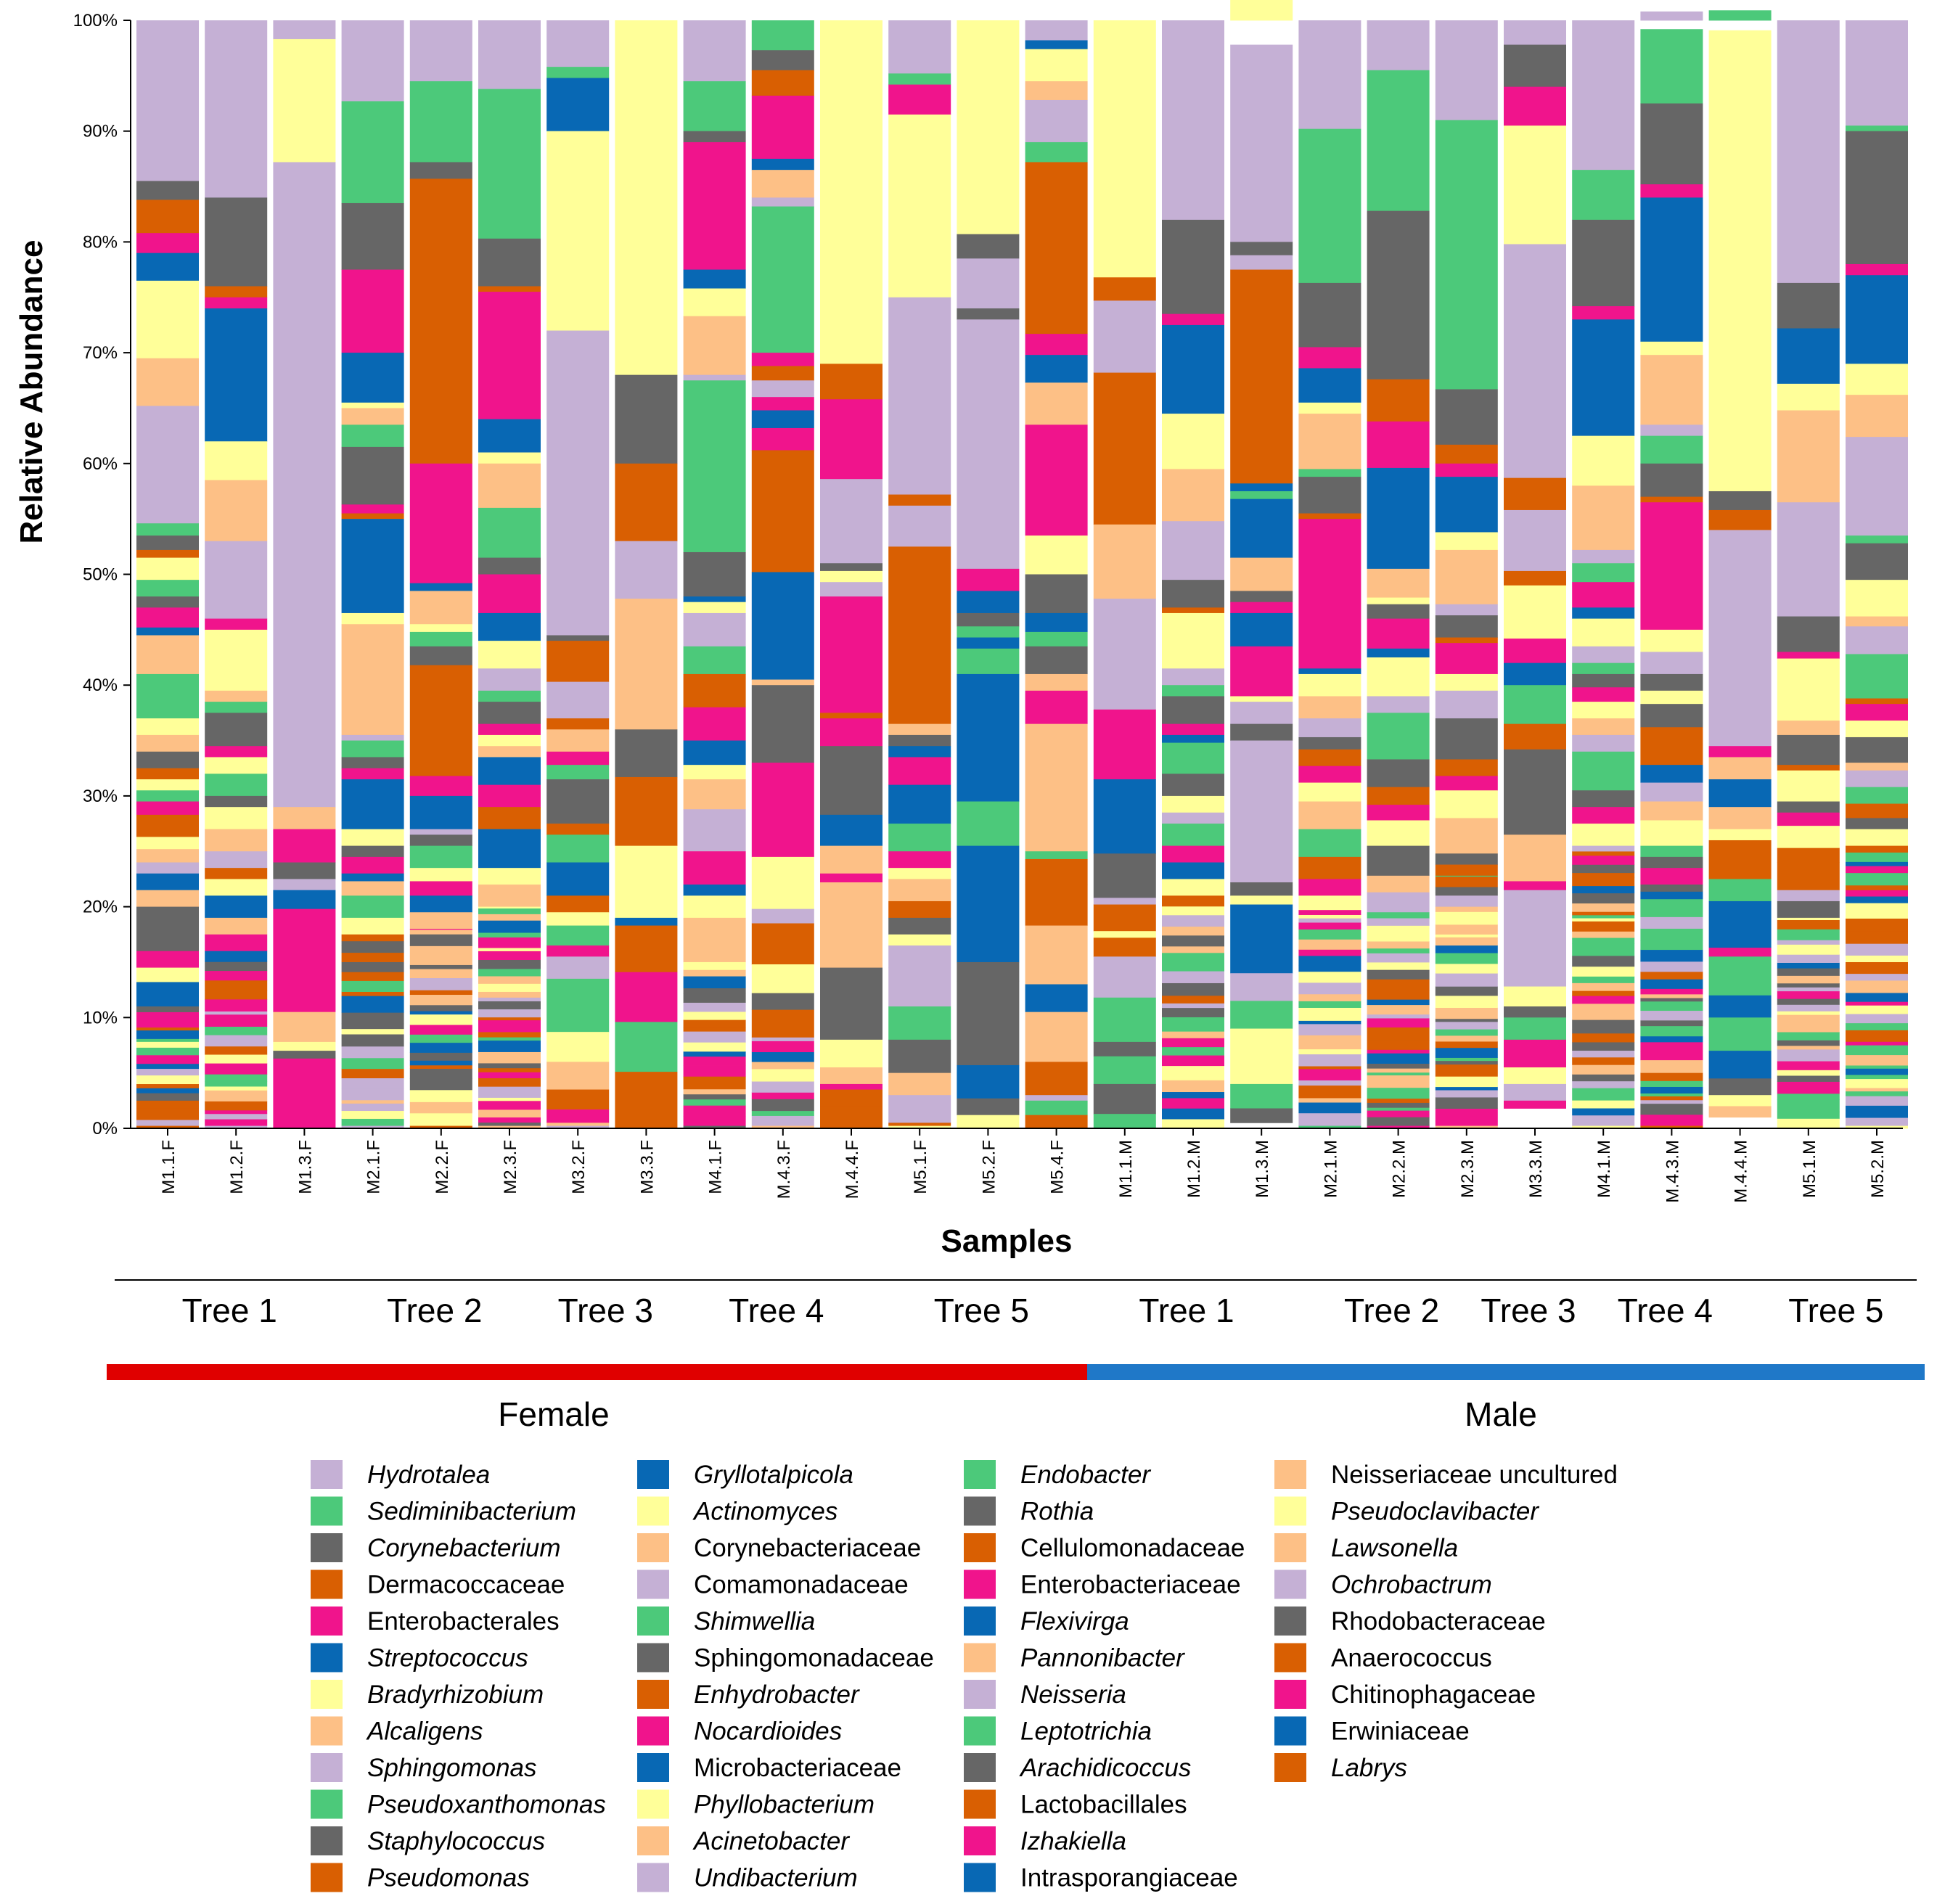 The height and width of the screenshot is (1904, 1937). What do you see at coordinates (1341, 1767) in the screenshot?
I see `legend-item: Labrys` at bounding box center [1341, 1767].